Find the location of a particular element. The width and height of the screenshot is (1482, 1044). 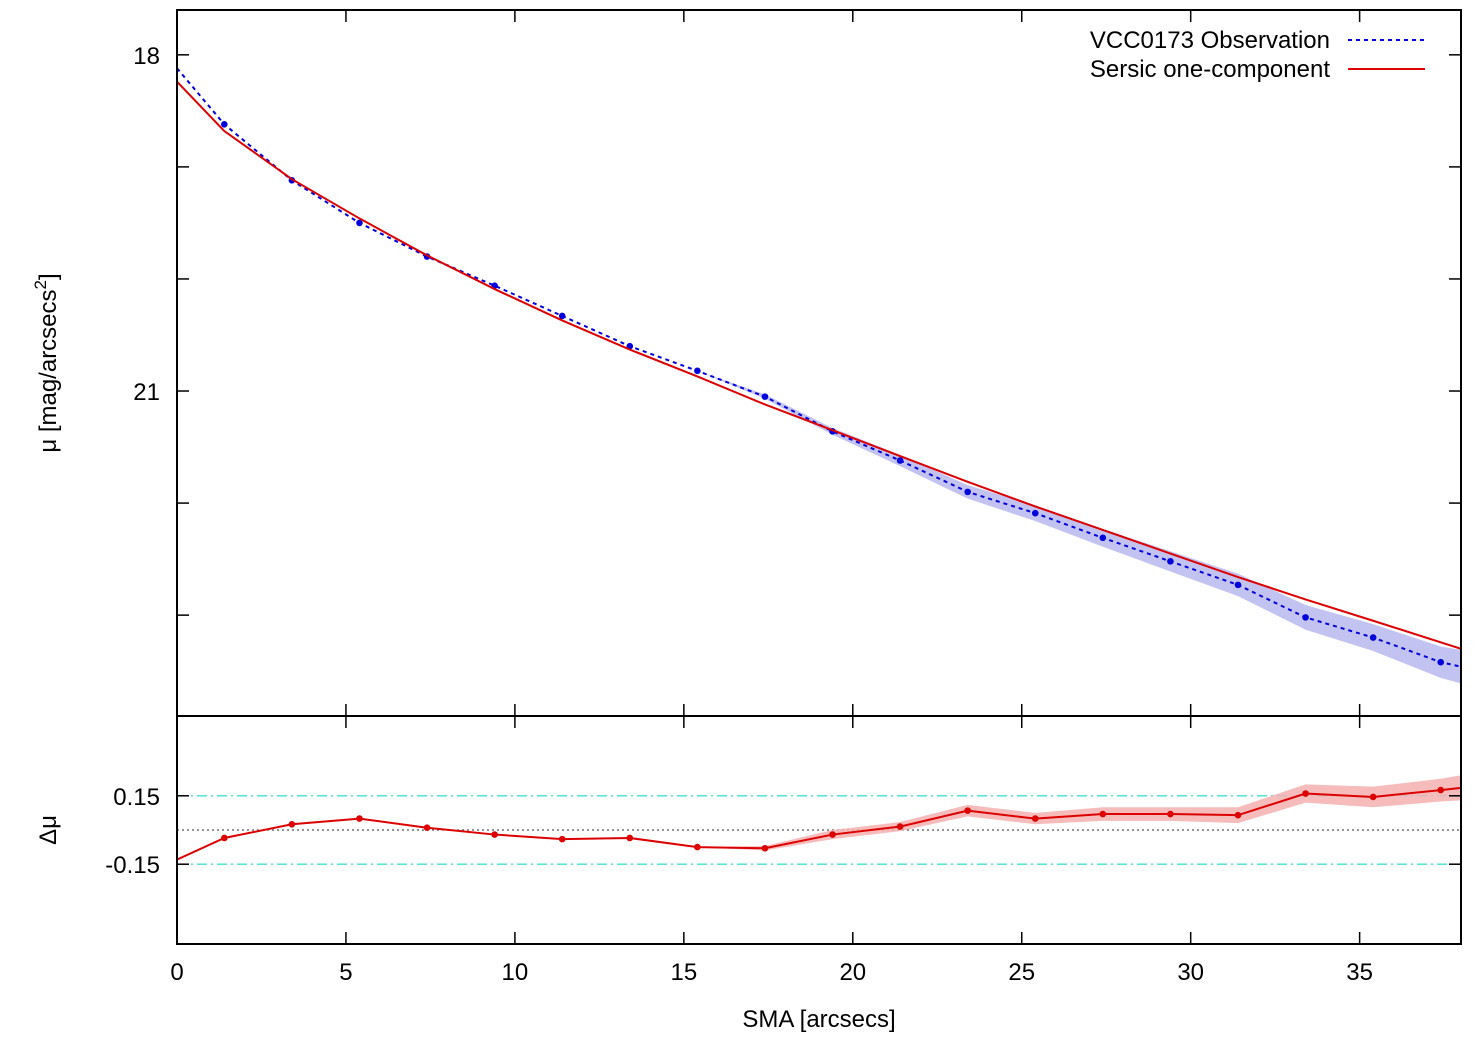

y-tick-label: 0.15 is located at coordinates (136, 797).